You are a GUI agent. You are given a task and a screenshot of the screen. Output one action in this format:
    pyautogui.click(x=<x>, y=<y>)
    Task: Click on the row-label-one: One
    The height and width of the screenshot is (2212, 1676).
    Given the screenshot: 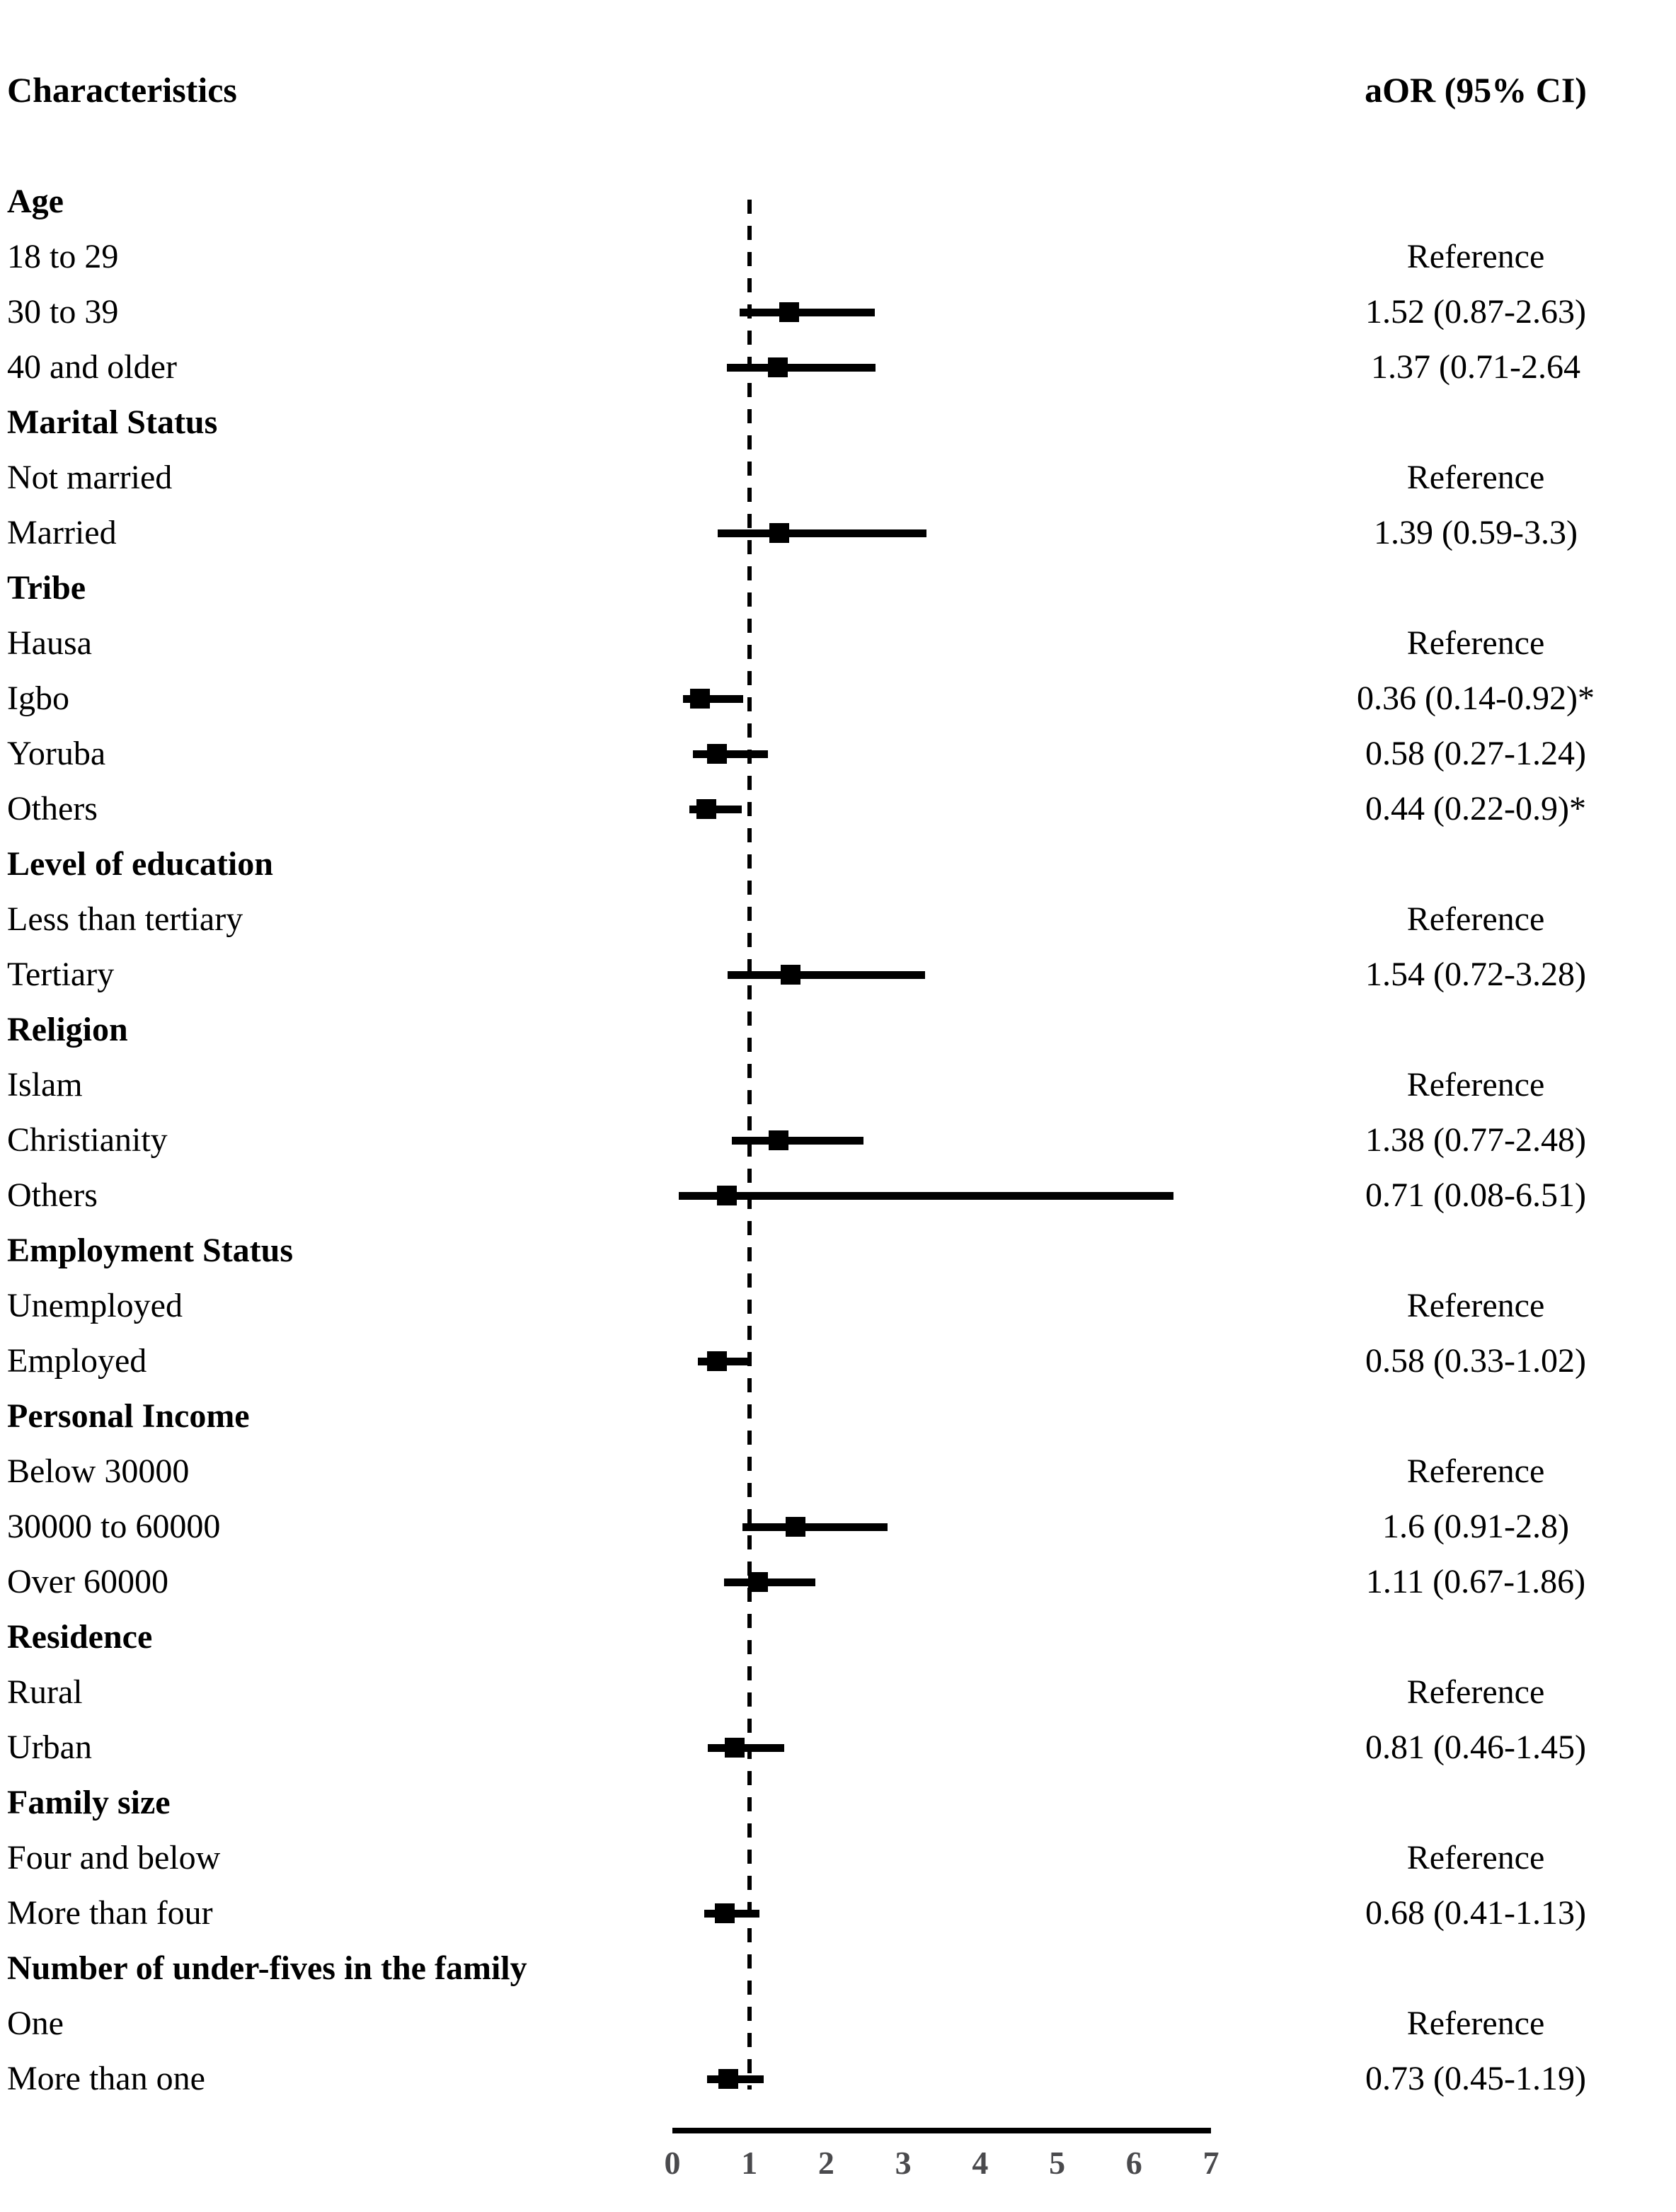 What is the action you would take?
    pyautogui.click(x=35, y=2023)
    